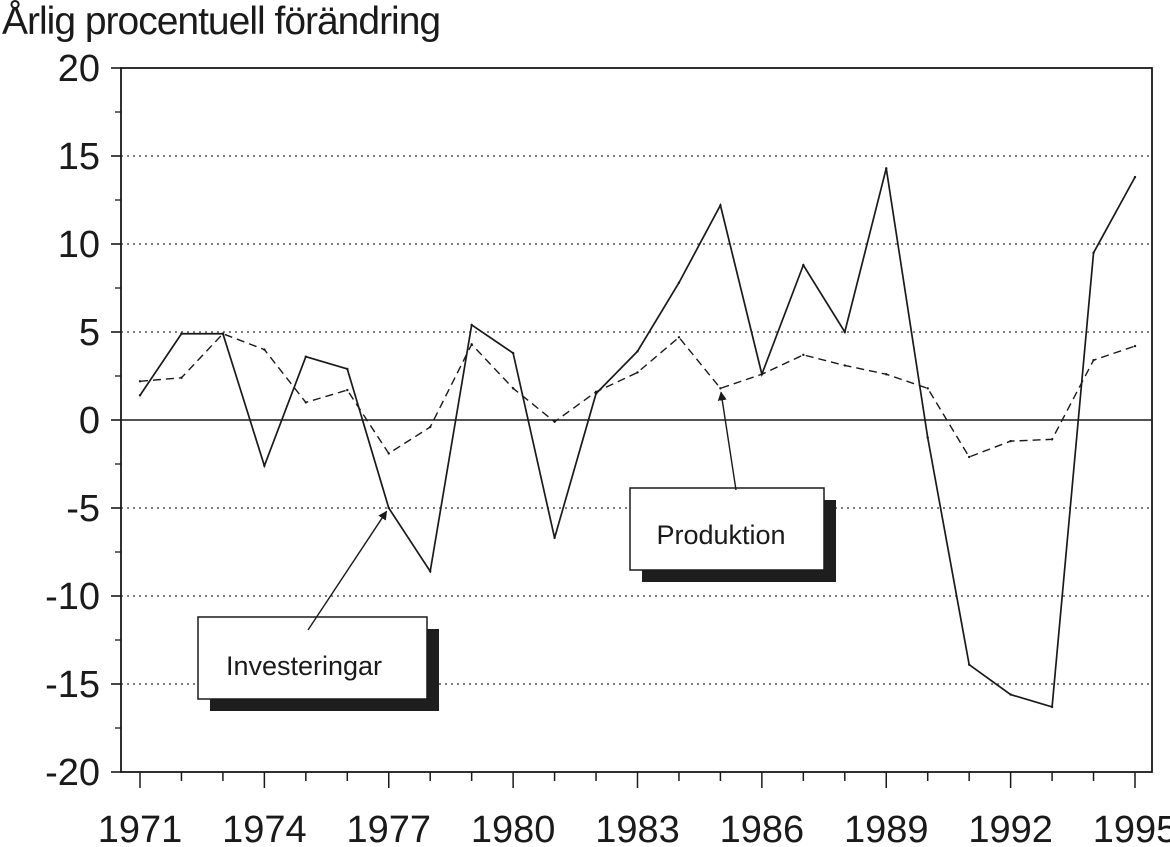  What do you see at coordinates (1131, 828) in the screenshot?
I see `x-tick-label: 1995` at bounding box center [1131, 828].